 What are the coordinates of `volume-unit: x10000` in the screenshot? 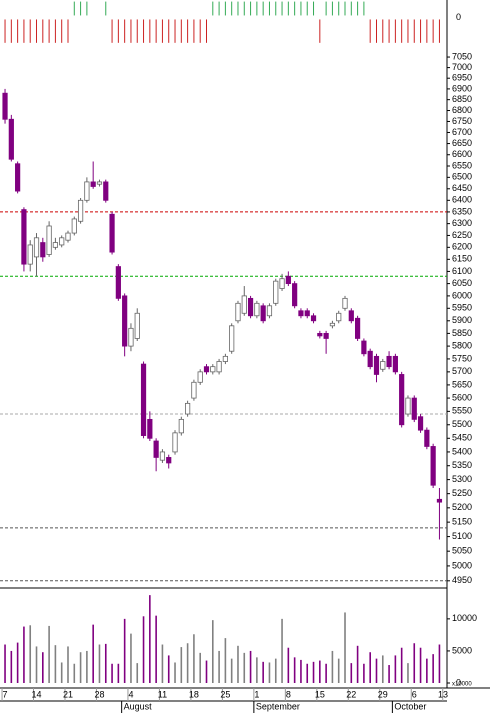 It's located at (462, 685).